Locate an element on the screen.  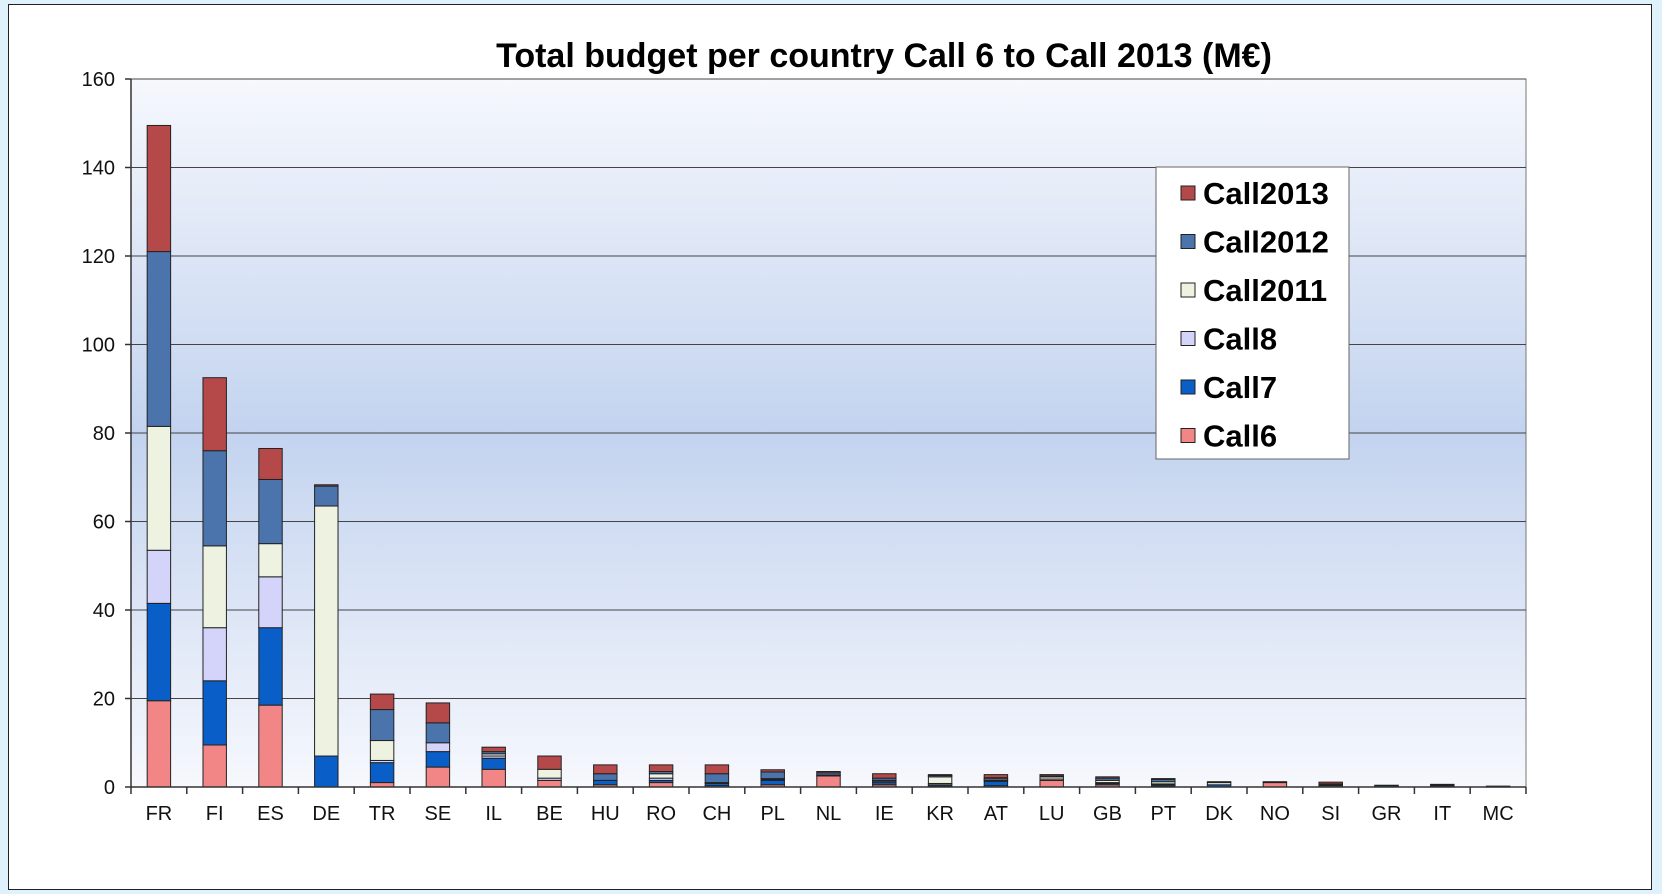
bar-hu-call2012 is located at coordinates (605, 777).